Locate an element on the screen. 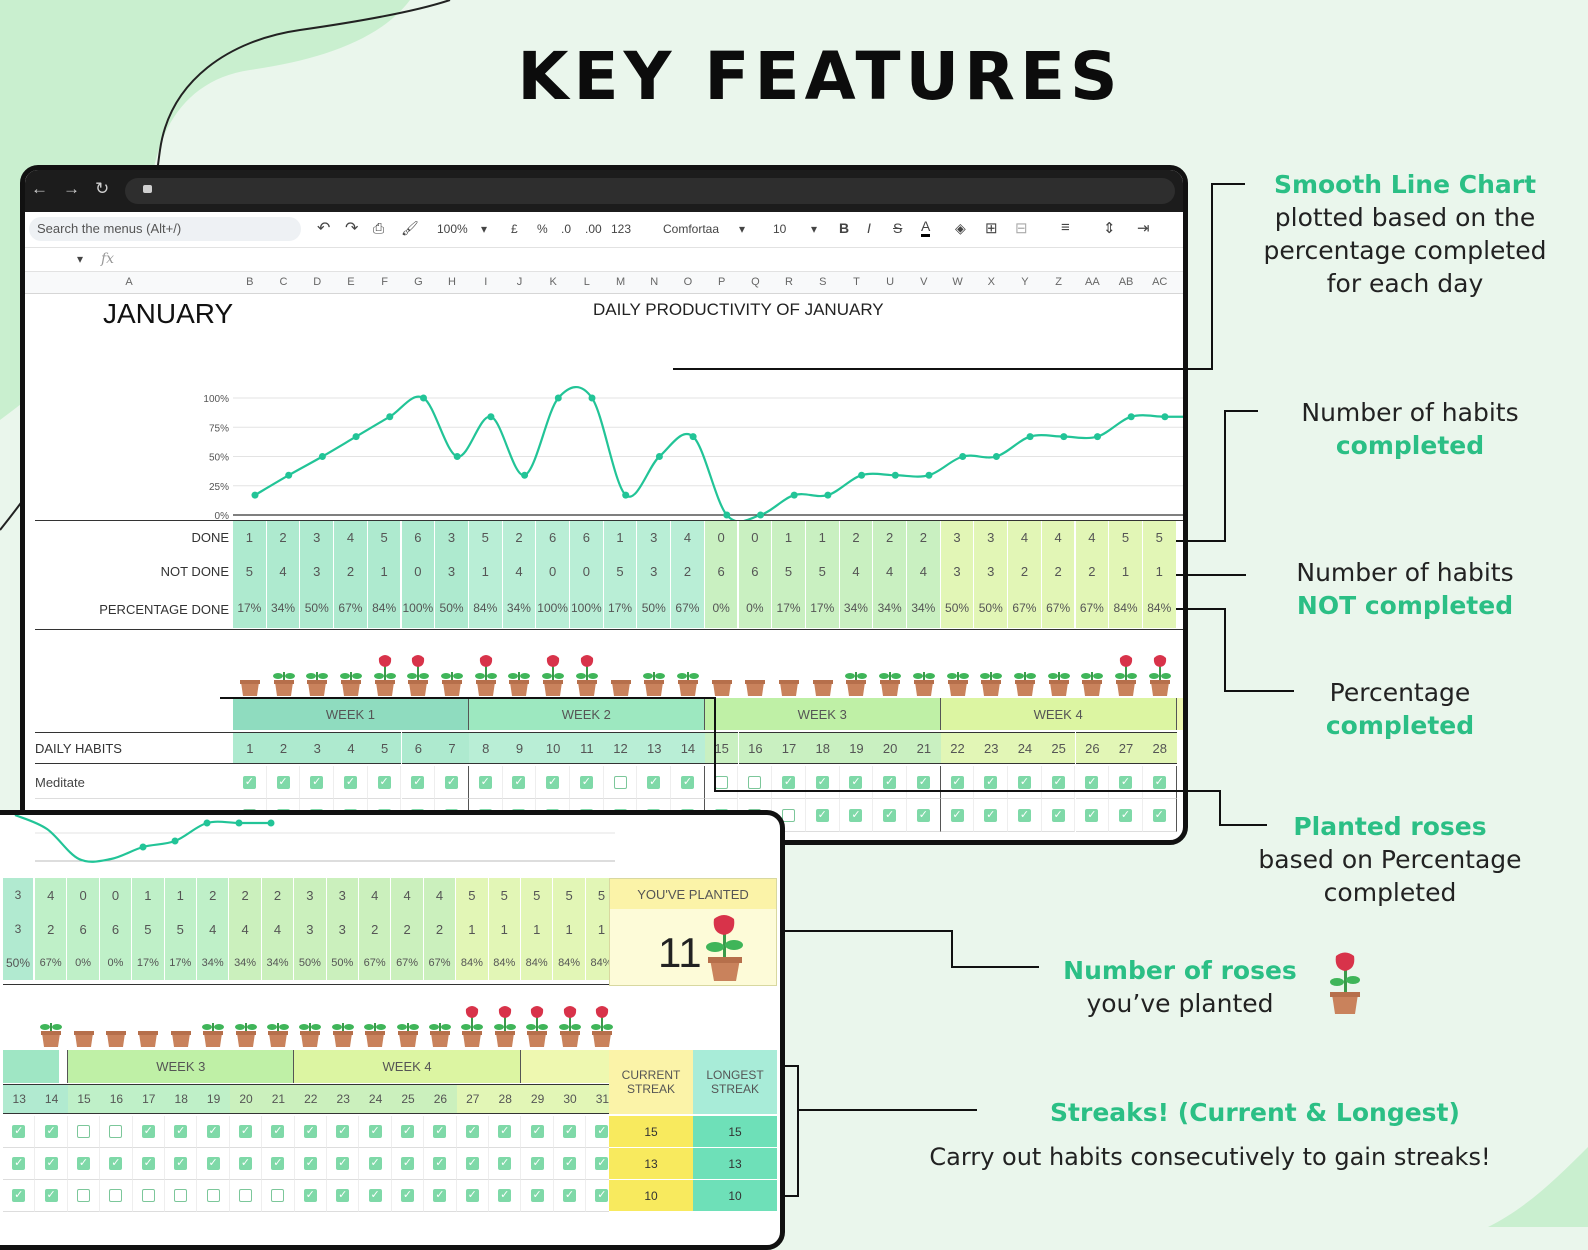 Image resolution: width=1588 pixels, height=1250 pixels. column-header: W is located at coordinates (957, 282).